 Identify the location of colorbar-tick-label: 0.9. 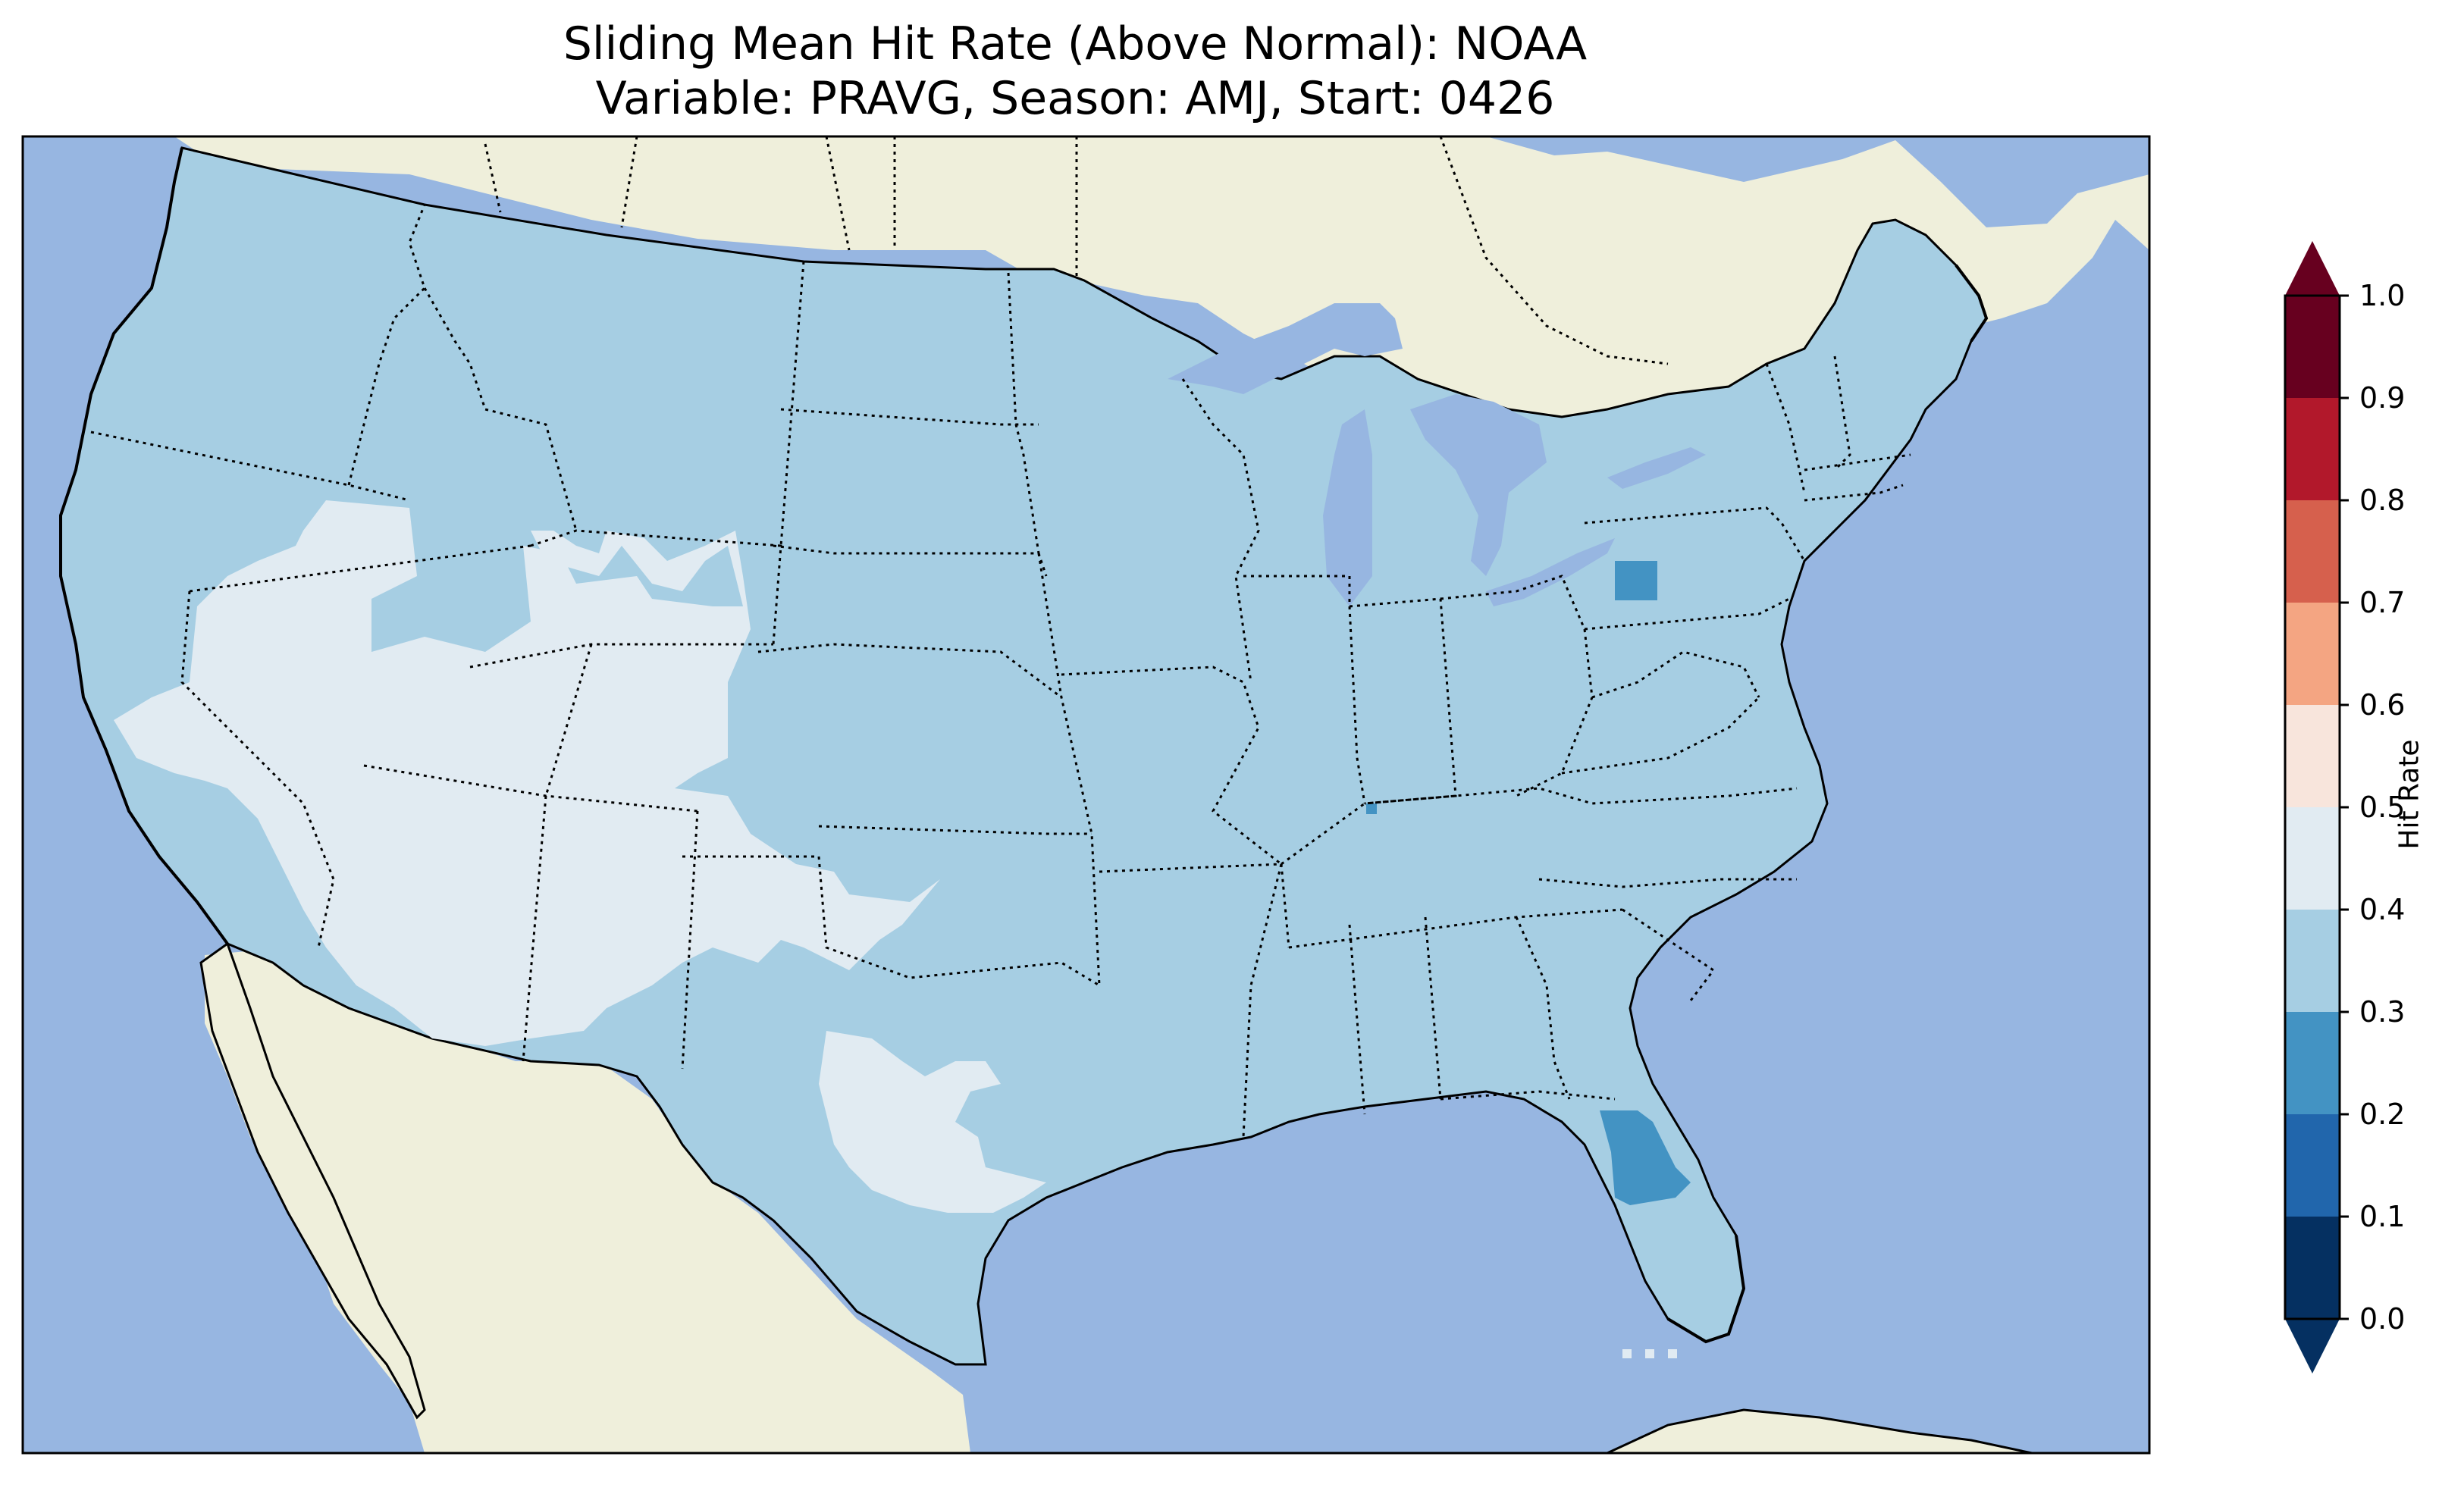
(2382, 398).